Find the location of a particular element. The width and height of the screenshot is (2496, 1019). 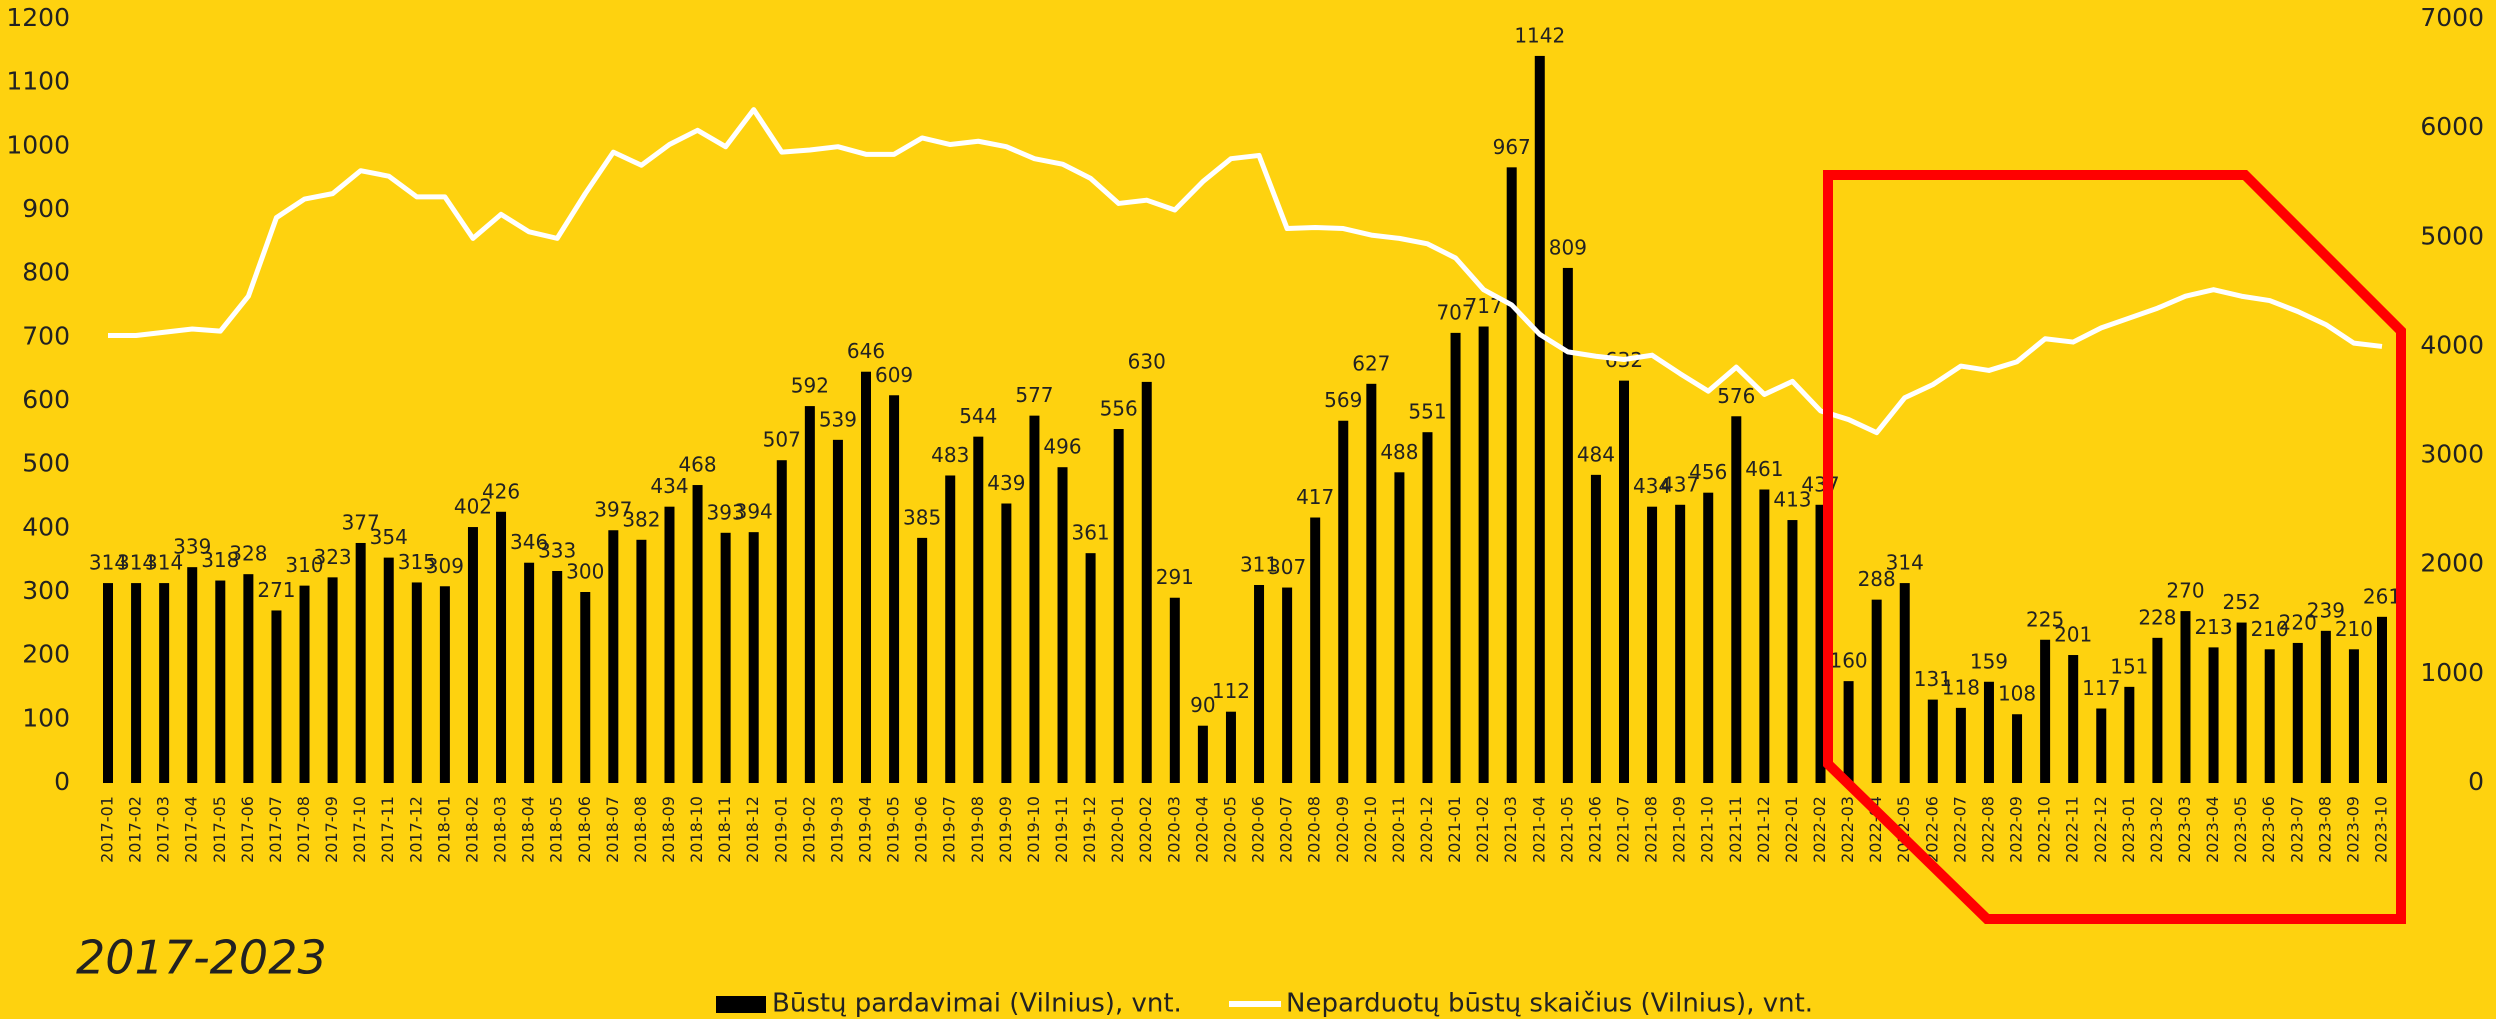

bar-value-label: 385 is located at coordinates (922, 517).